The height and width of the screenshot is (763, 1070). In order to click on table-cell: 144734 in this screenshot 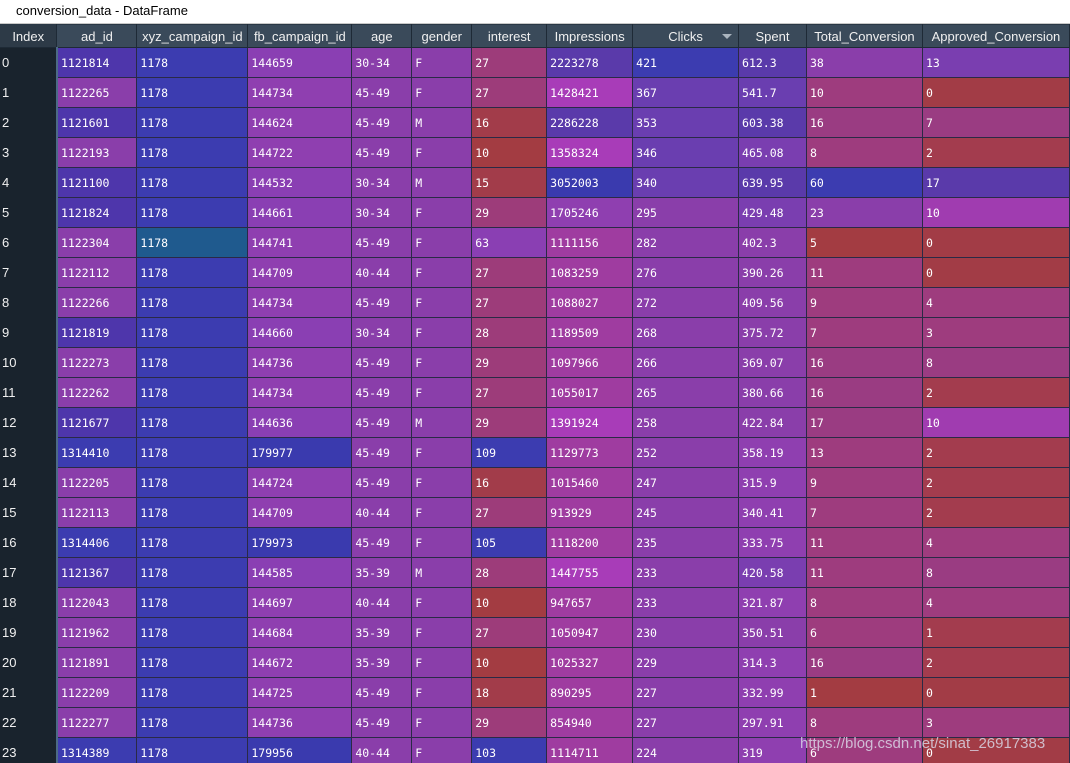, I will do `click(300, 302)`.